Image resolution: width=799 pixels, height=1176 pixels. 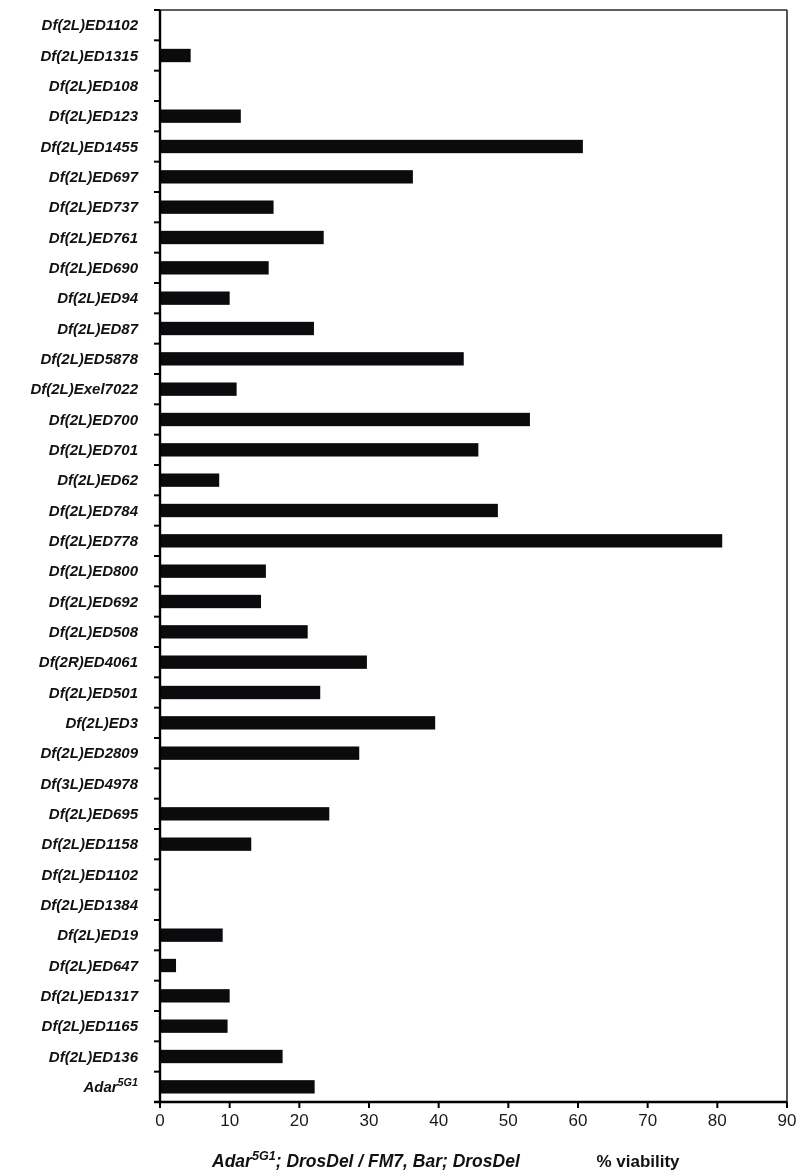 What do you see at coordinates (93, 207) in the screenshot?
I see `y-tick-label: Df(2L)ED737` at bounding box center [93, 207].